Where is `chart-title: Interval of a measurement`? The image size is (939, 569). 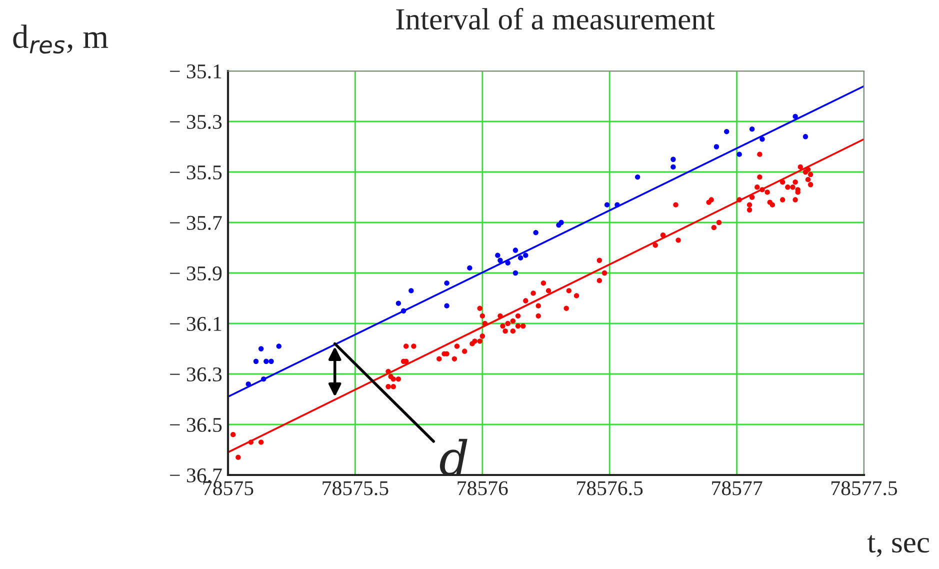 chart-title: Interval of a measurement is located at coordinates (555, 19).